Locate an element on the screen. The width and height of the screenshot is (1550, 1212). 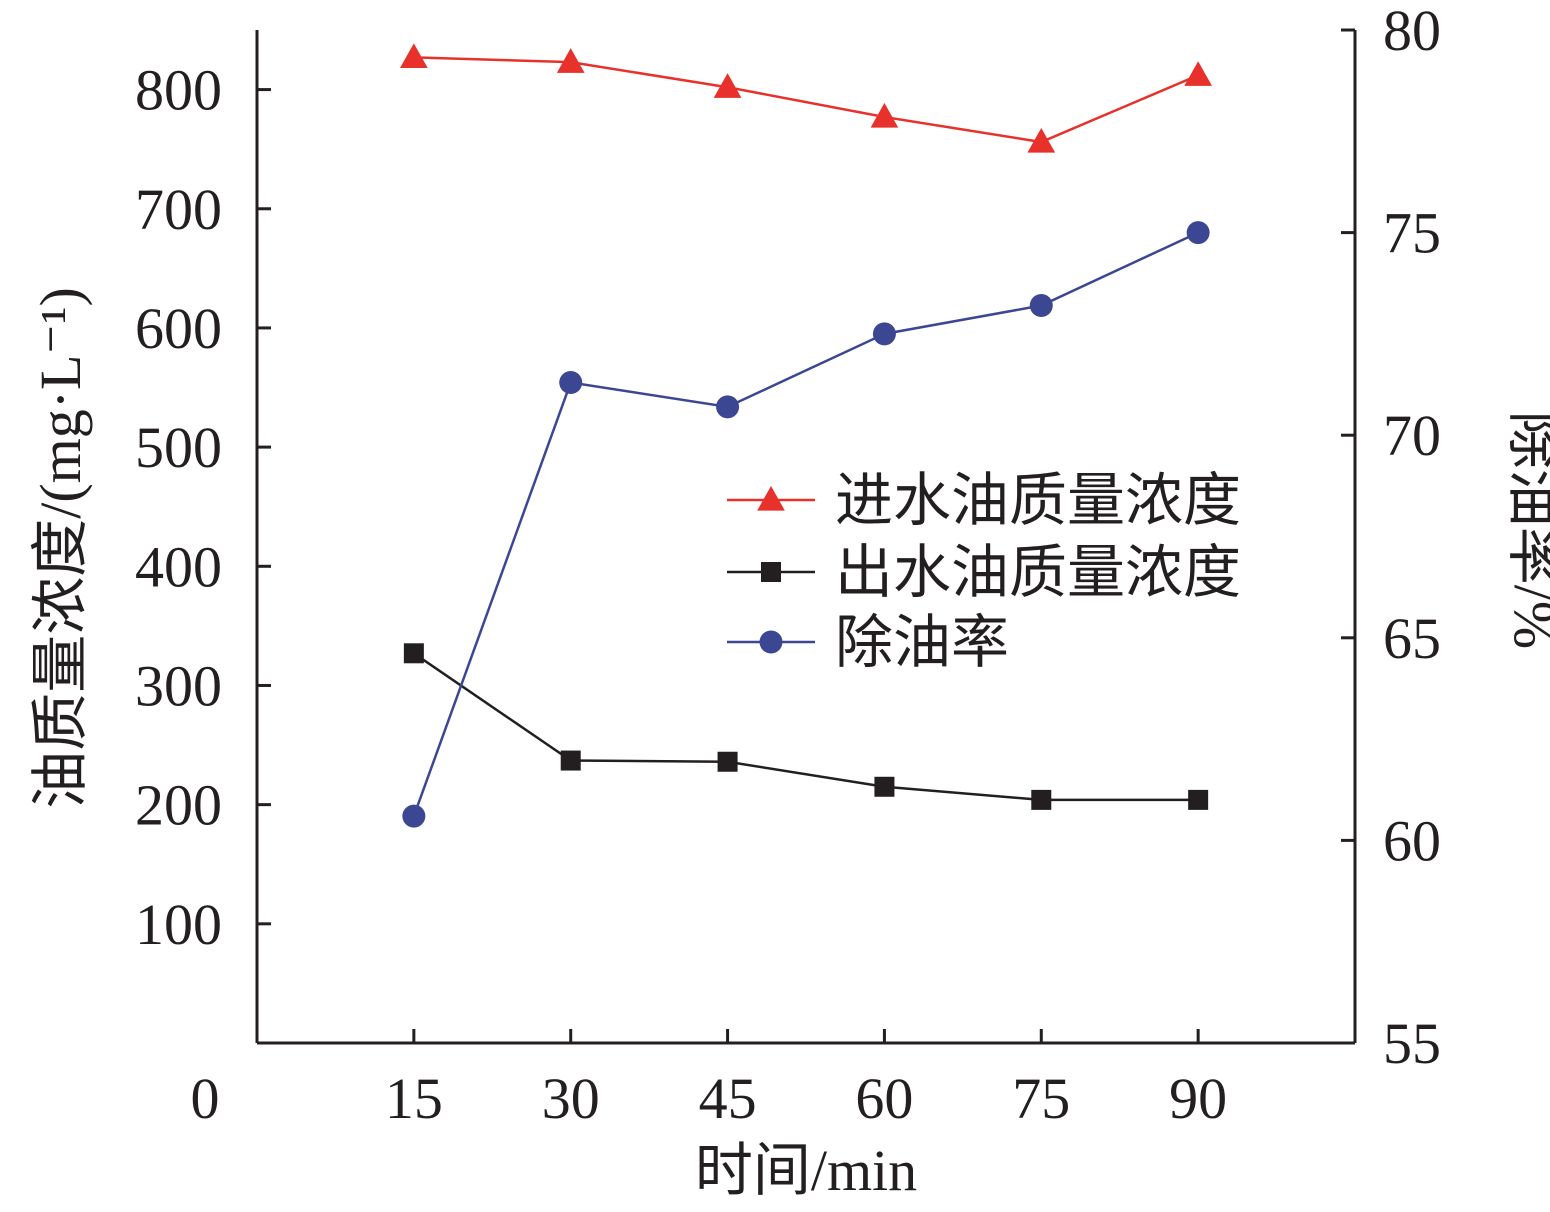
y-left-tick-label: 100 is located at coordinates (178, 924).